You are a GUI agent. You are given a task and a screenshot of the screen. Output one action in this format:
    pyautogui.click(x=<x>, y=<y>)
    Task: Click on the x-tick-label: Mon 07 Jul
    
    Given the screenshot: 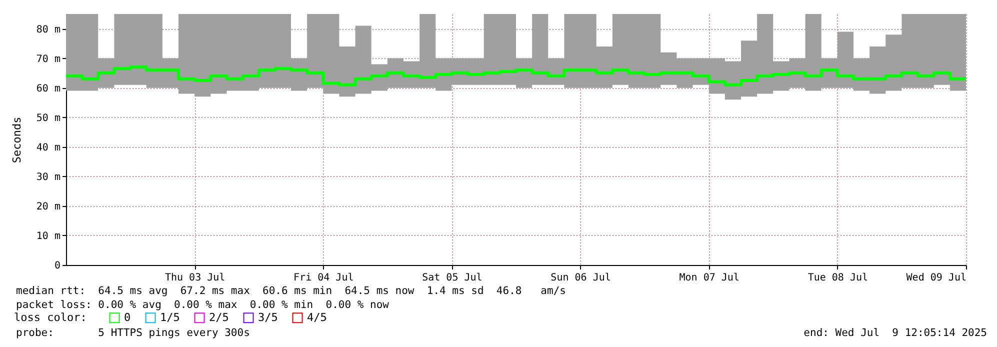 What is the action you would take?
    pyautogui.click(x=709, y=278)
    